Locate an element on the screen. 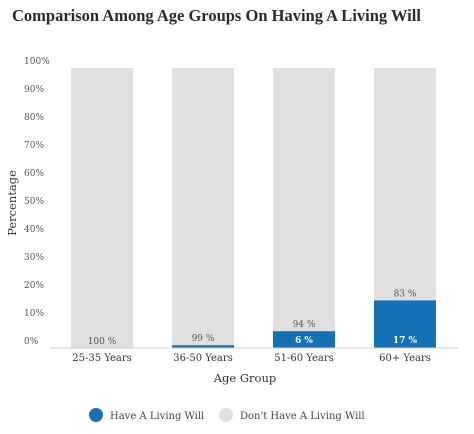  data-label-dont-have: 94 % is located at coordinates (304, 325).